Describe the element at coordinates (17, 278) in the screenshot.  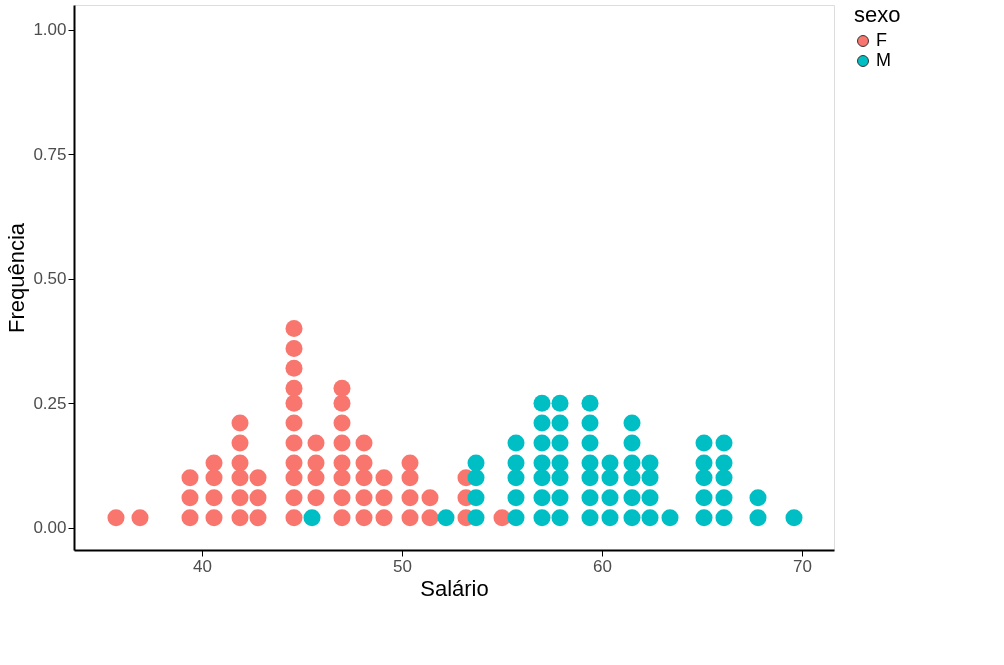
I see `y-axis-title: Frequência` at that location.